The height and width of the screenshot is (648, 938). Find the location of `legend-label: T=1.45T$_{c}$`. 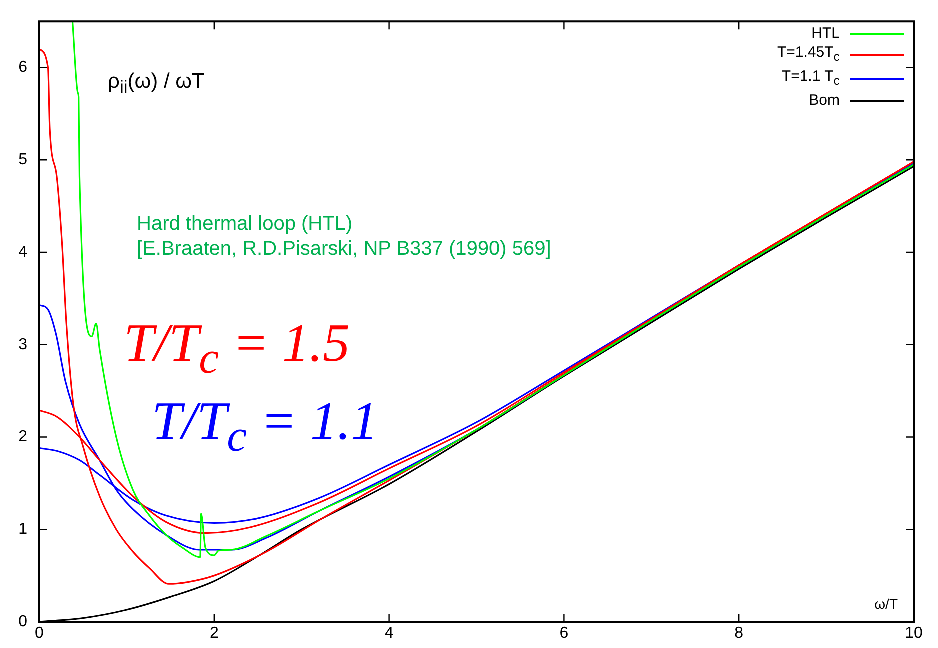

legend-label: T=1.45T$_{c}$ is located at coordinates (808, 54).